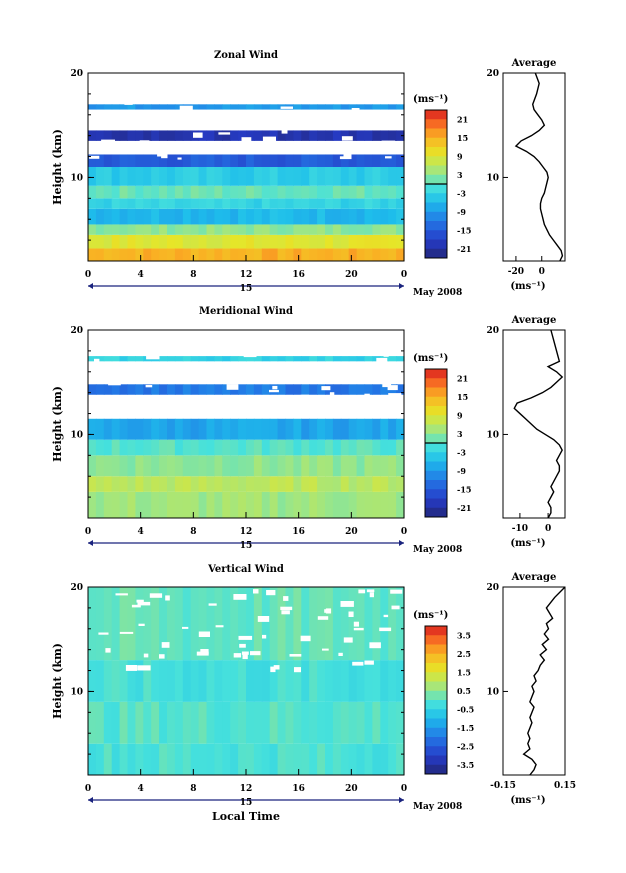  What do you see at coordinates (246, 546) in the screenshot?
I see `date-label: 15` at bounding box center [246, 546].